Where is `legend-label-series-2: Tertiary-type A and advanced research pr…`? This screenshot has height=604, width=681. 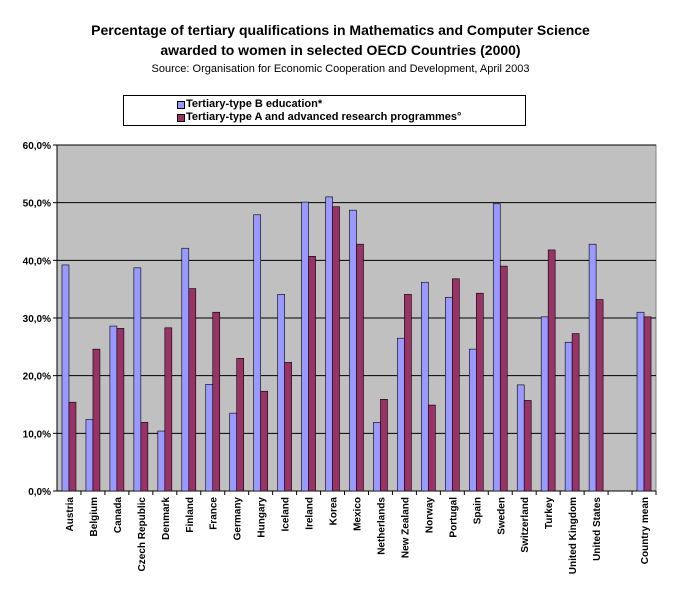
legend-label-series-2: Tertiary-type A and advanced research pr… is located at coordinates (324, 117).